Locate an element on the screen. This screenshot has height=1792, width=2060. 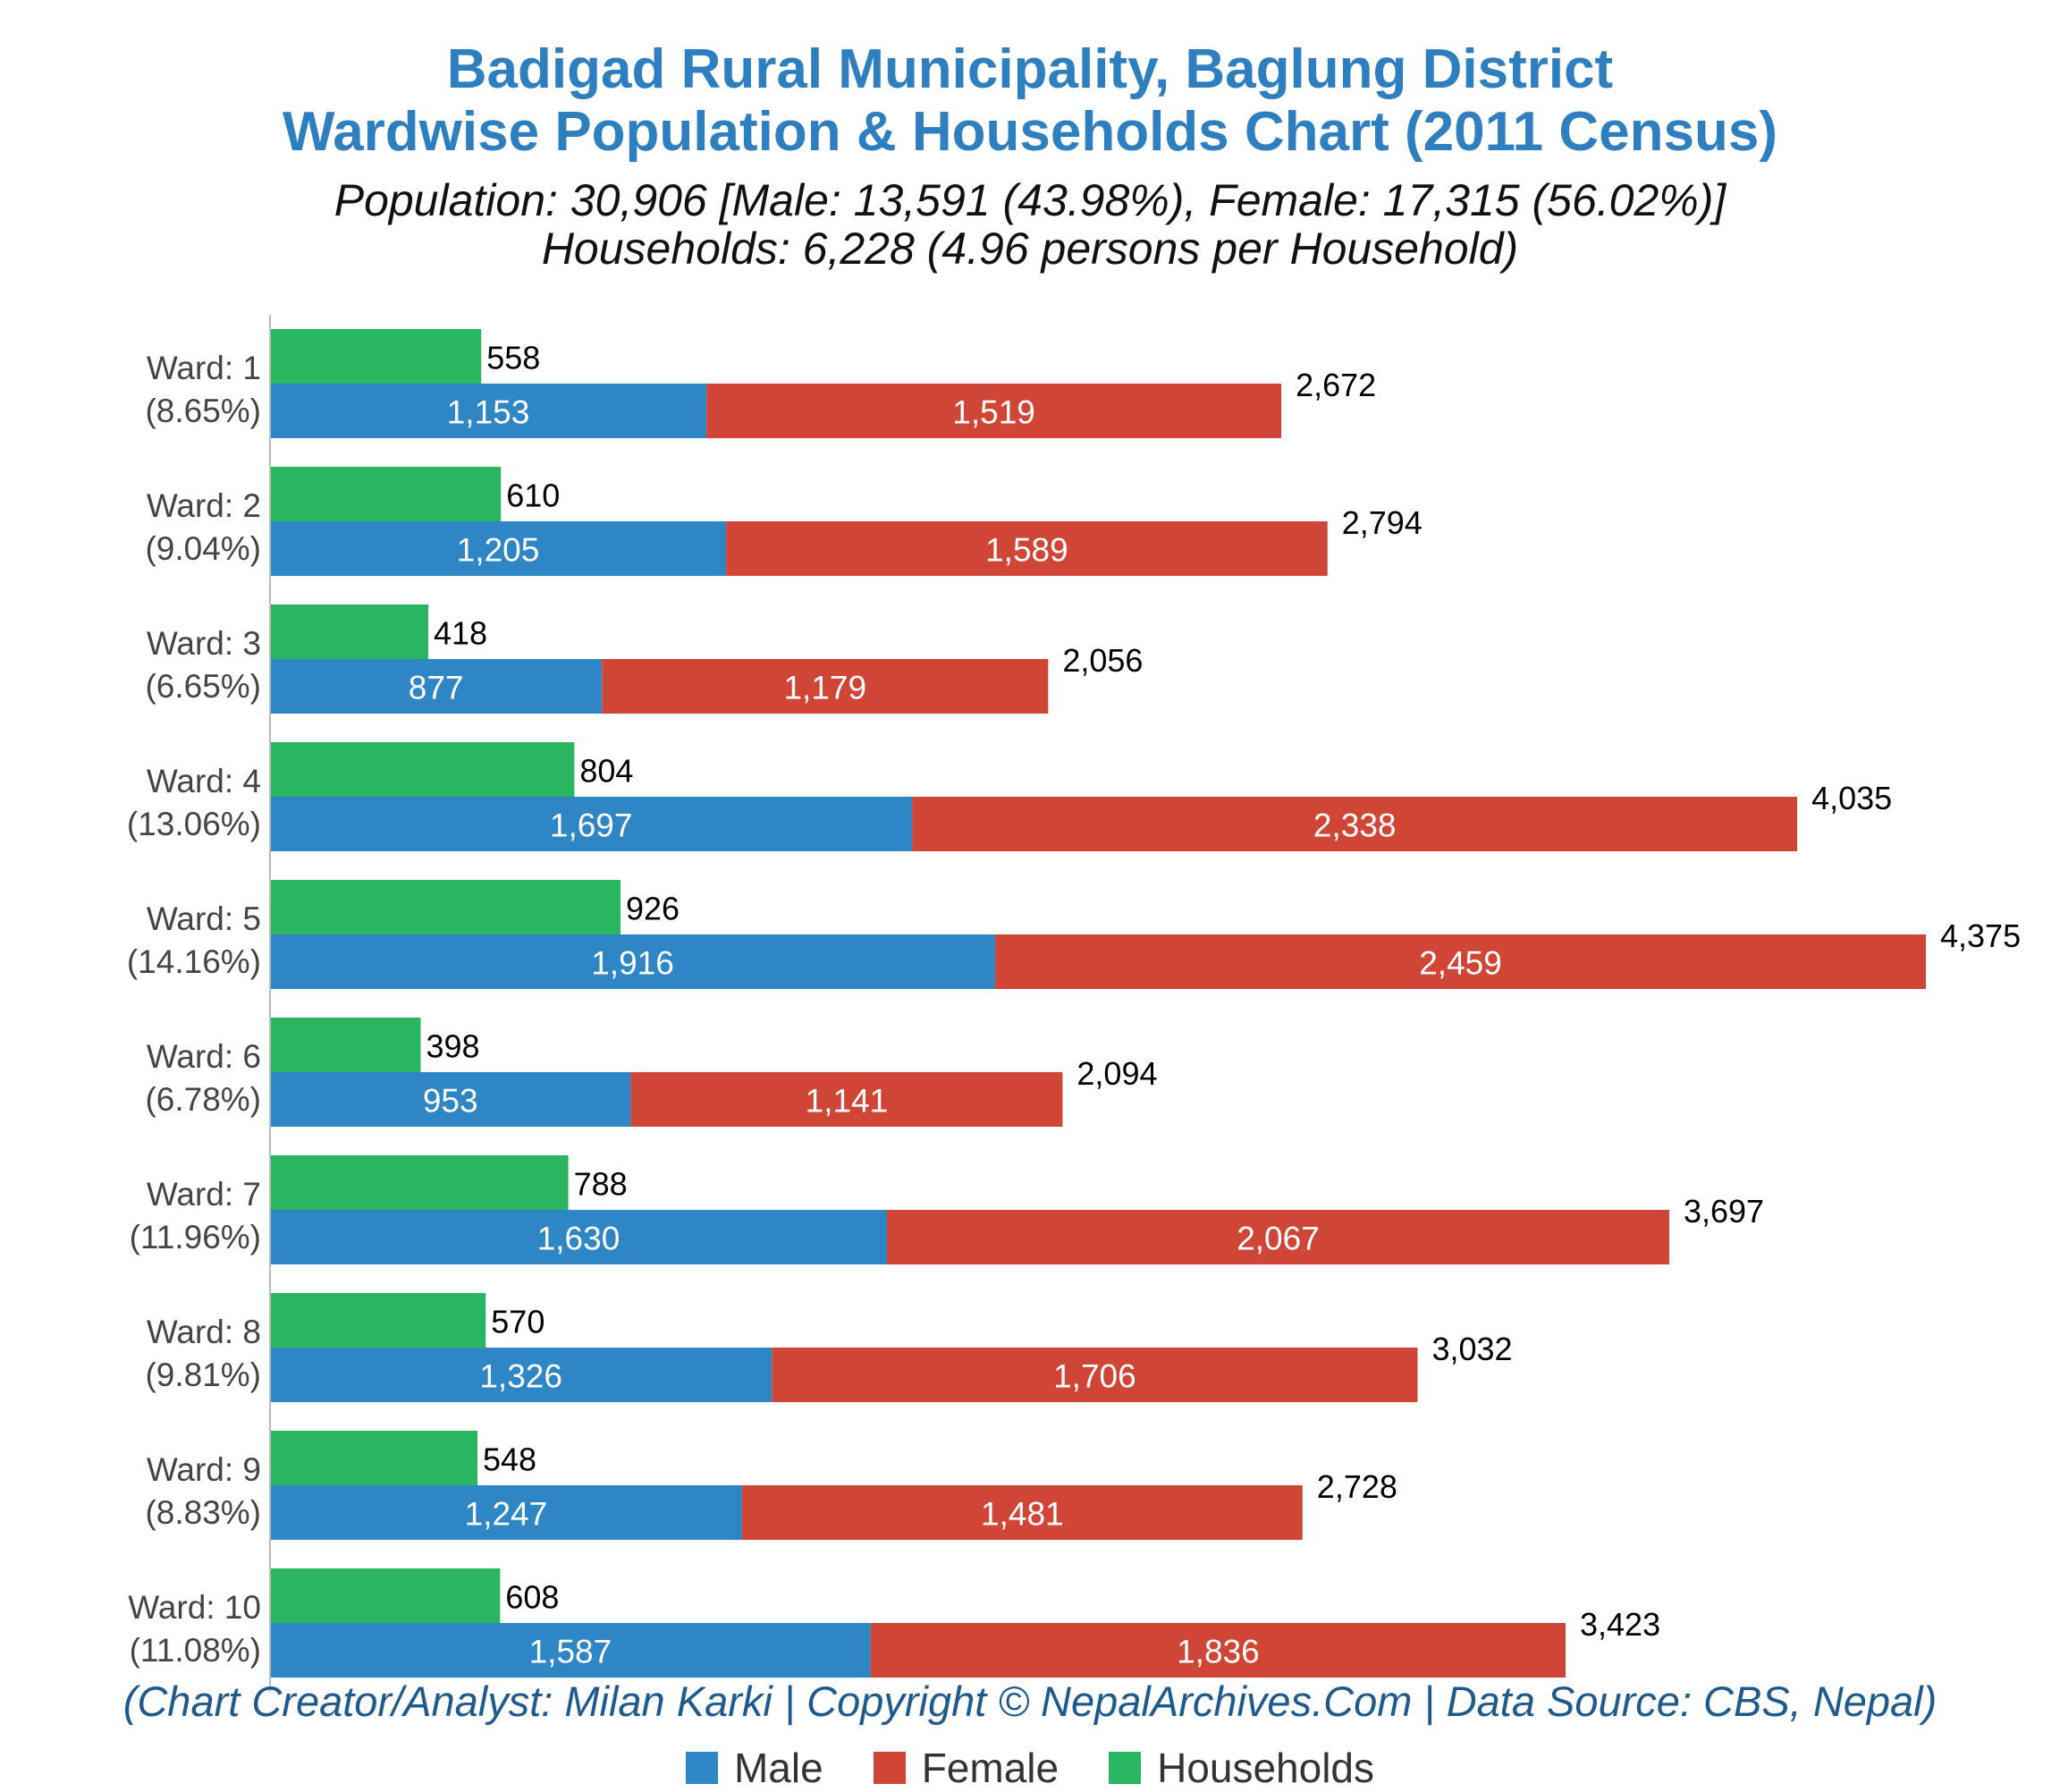
female-value-label: 1,706 is located at coordinates (1094, 1376).